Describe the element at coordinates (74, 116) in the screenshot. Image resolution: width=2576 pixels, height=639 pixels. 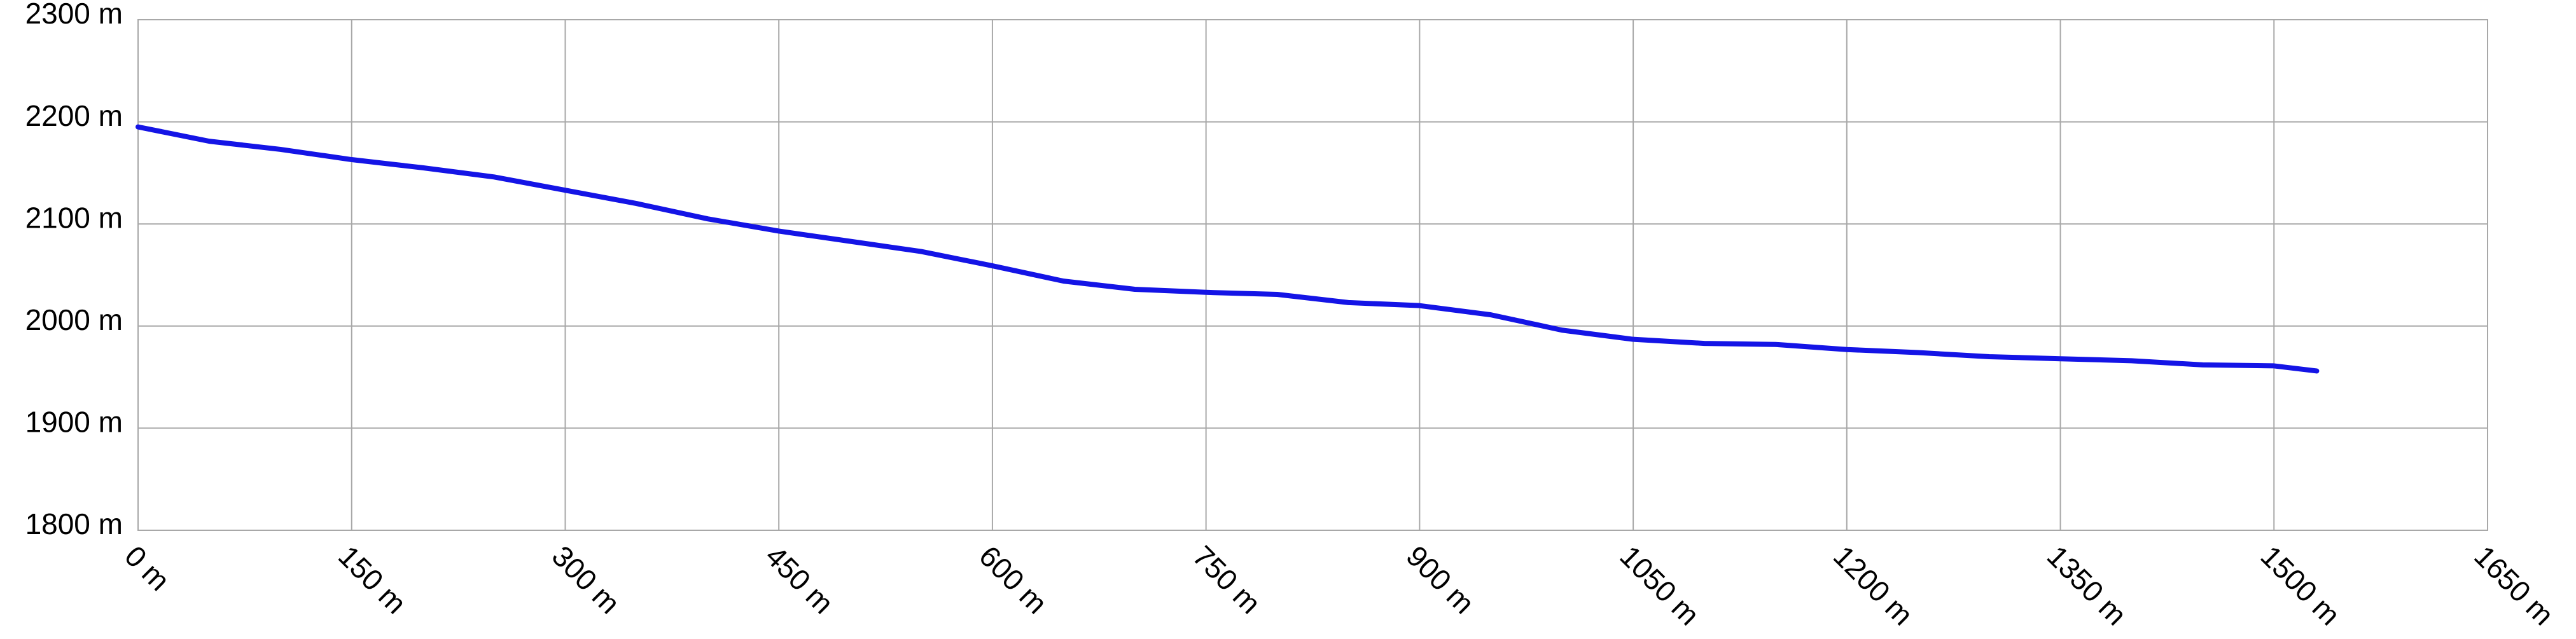
I see `y-tick-label: 2200 m` at that location.